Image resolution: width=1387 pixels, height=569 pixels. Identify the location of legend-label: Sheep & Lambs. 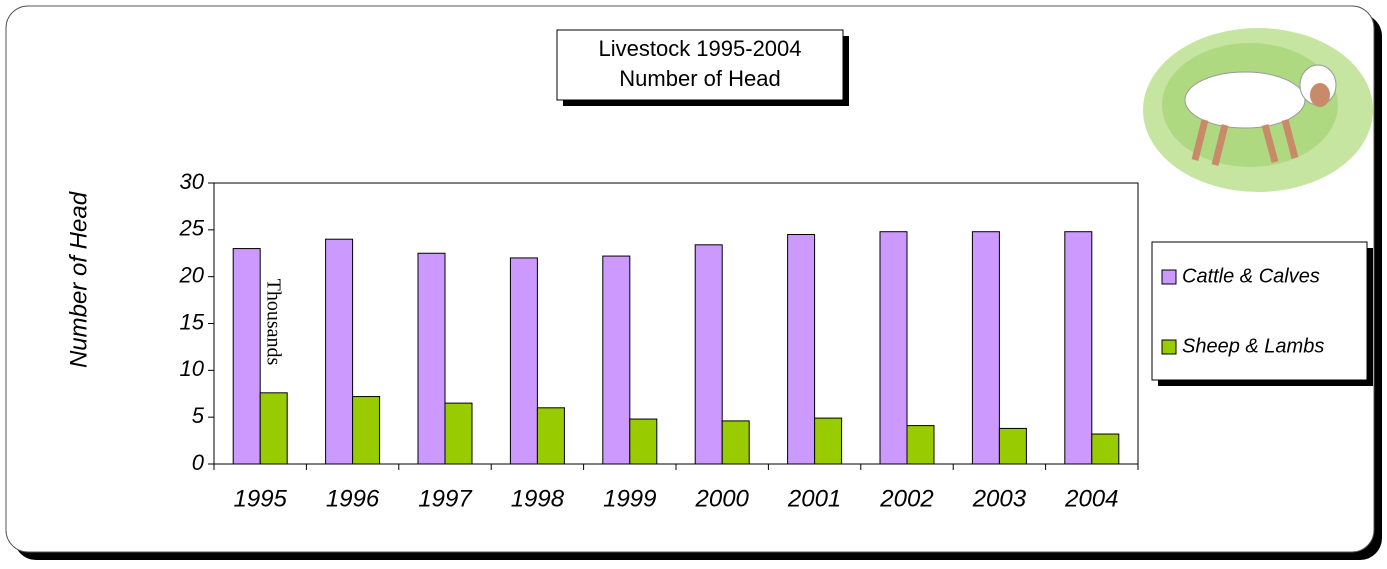
(1253, 346).